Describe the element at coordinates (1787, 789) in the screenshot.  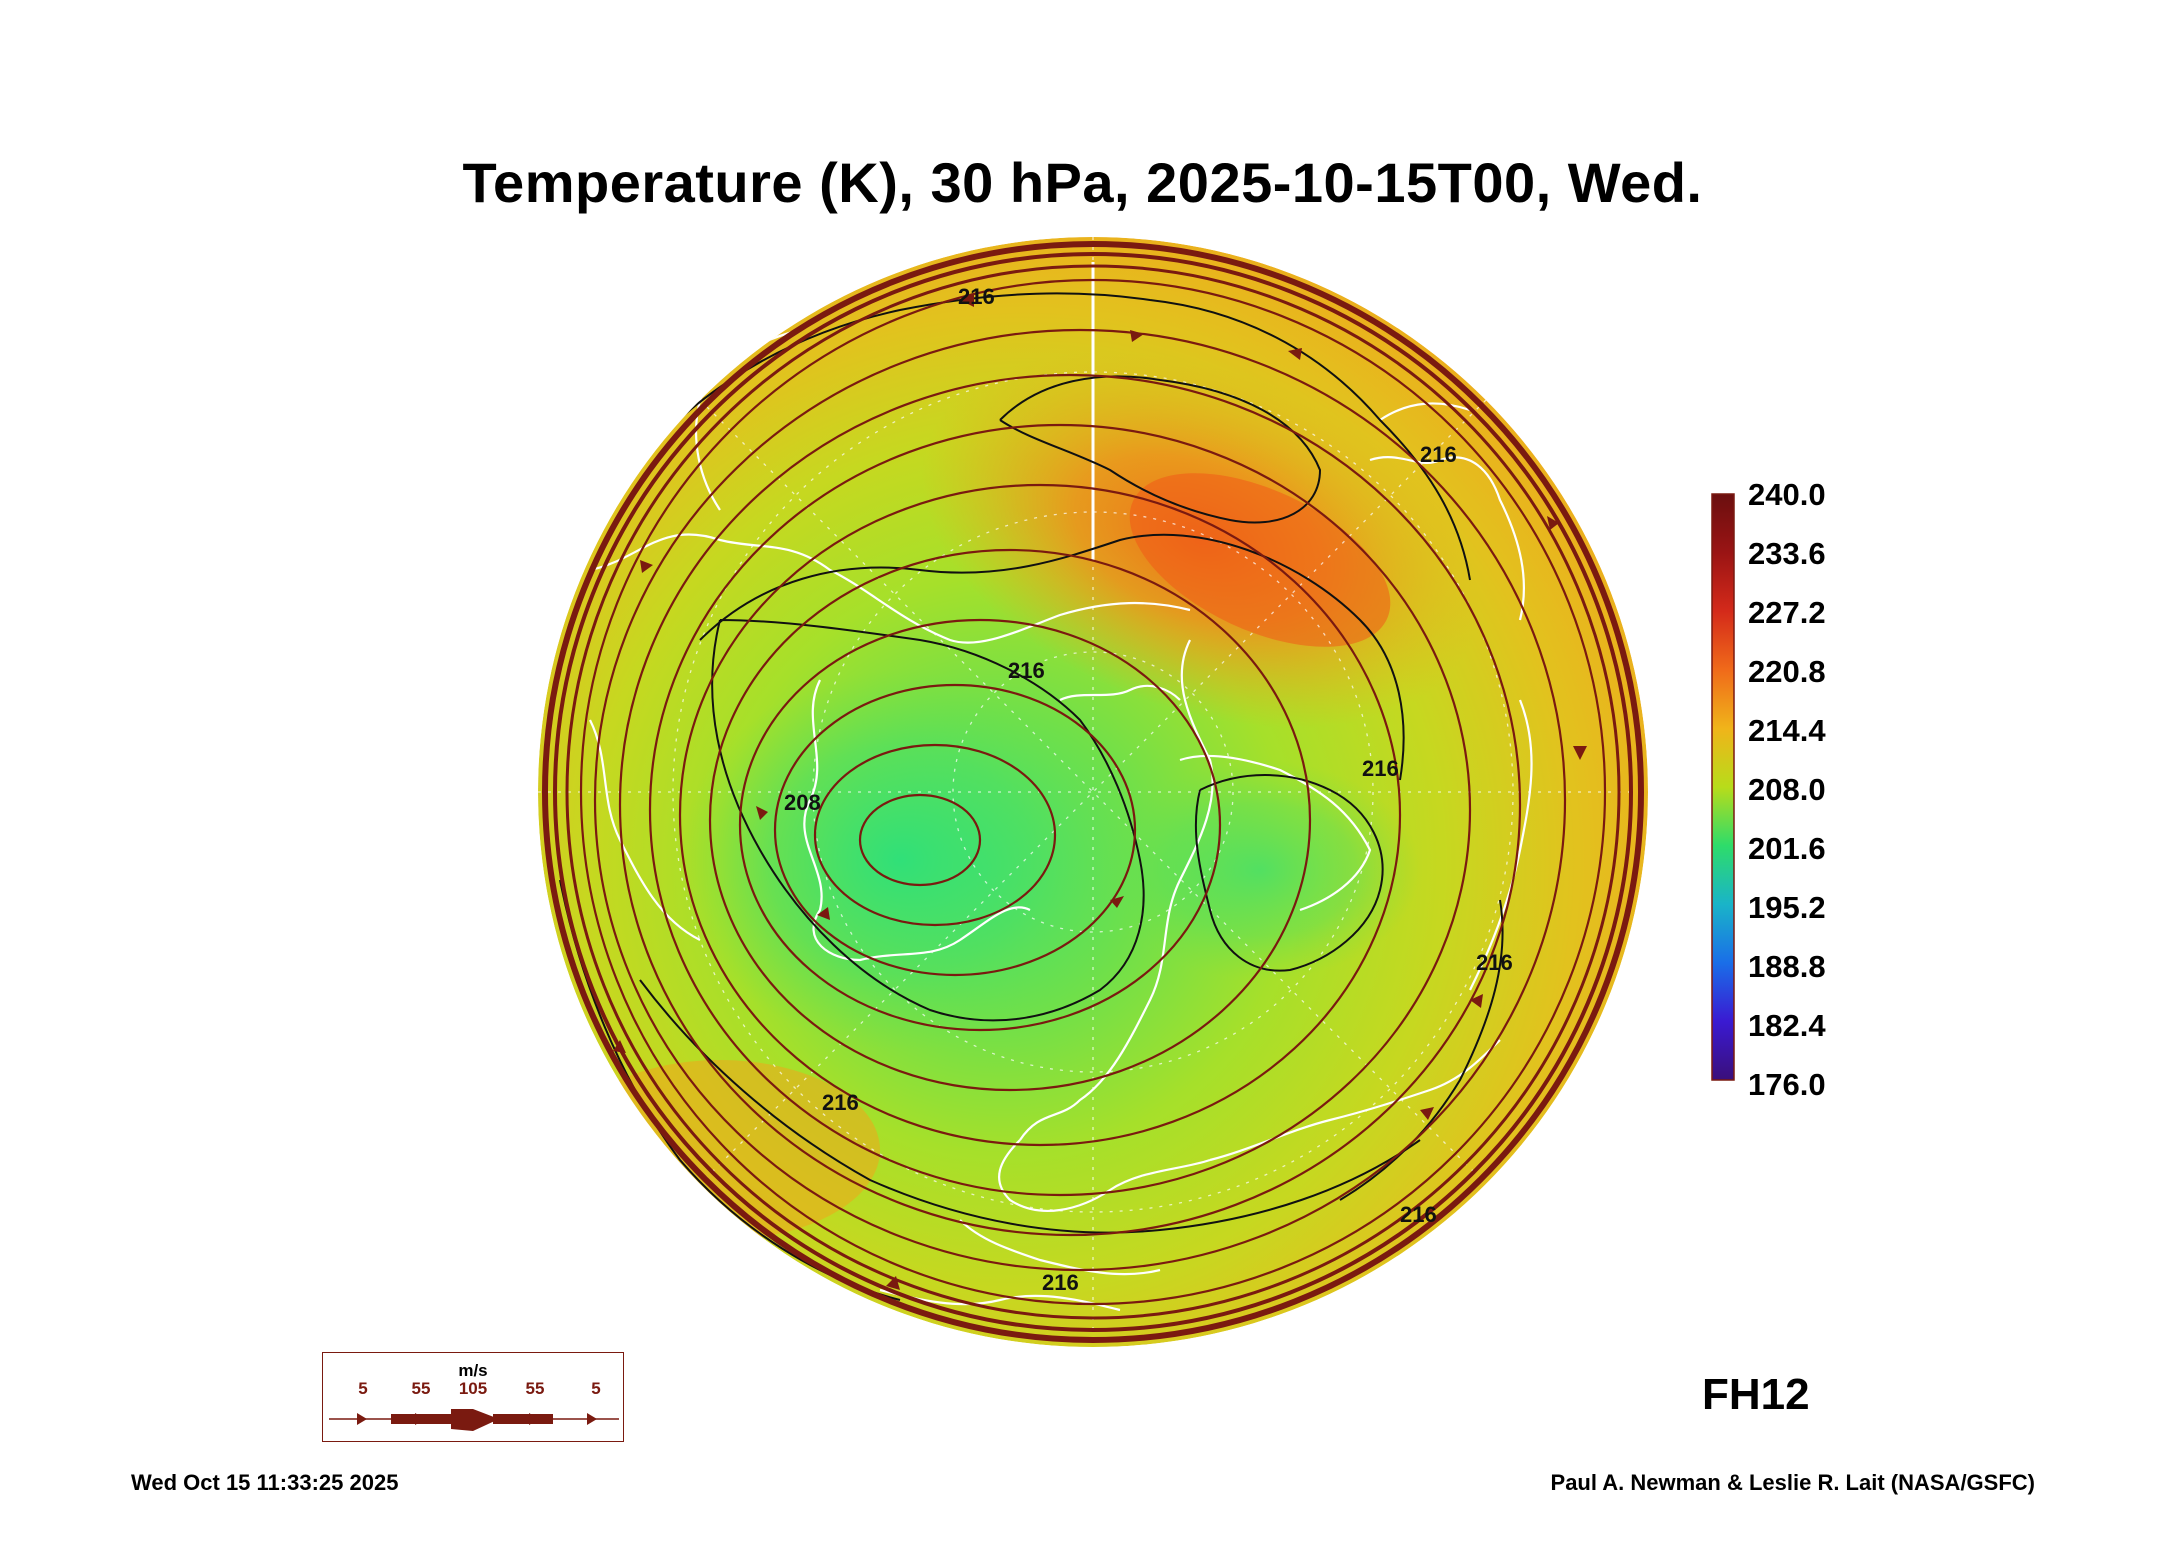
I see `colorbar-label: 208.0` at that location.